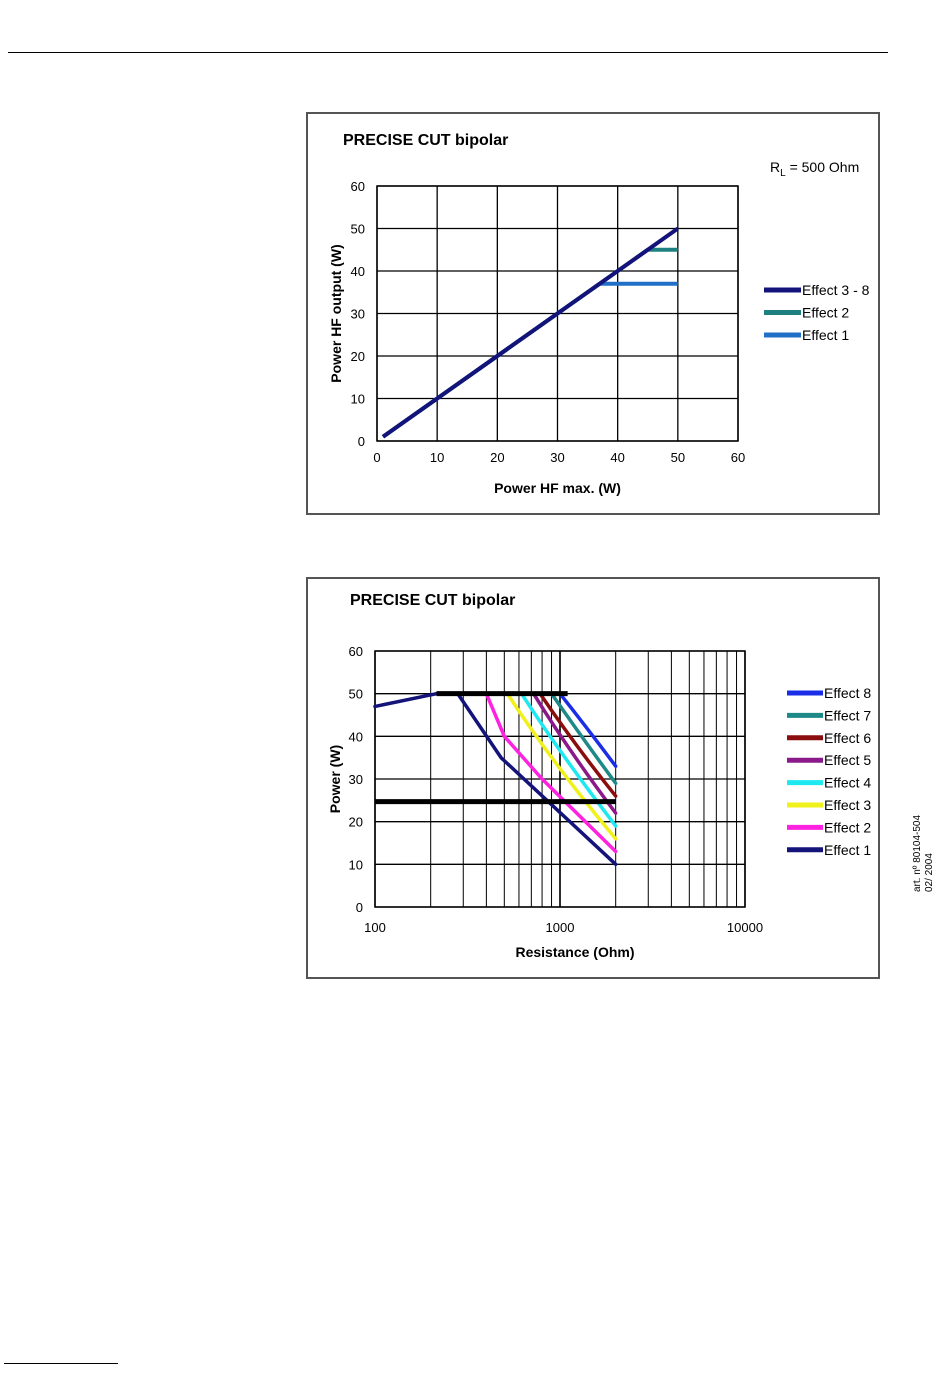 This screenshot has height=1388, width=950. Describe the element at coordinates (847, 805) in the screenshot. I see `chart2-legend-label: Effect 3` at that location.